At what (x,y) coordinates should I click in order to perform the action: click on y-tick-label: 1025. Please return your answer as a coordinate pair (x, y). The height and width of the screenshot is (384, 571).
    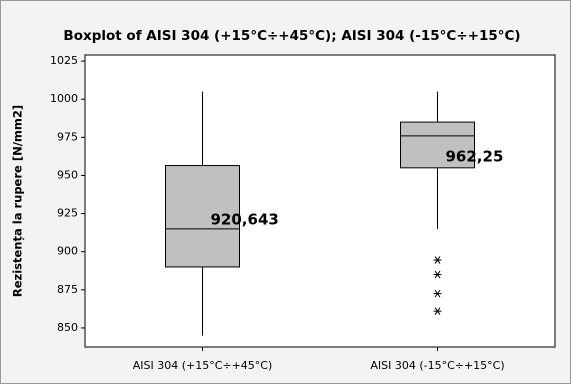
    Looking at the image, I should click on (64, 60).